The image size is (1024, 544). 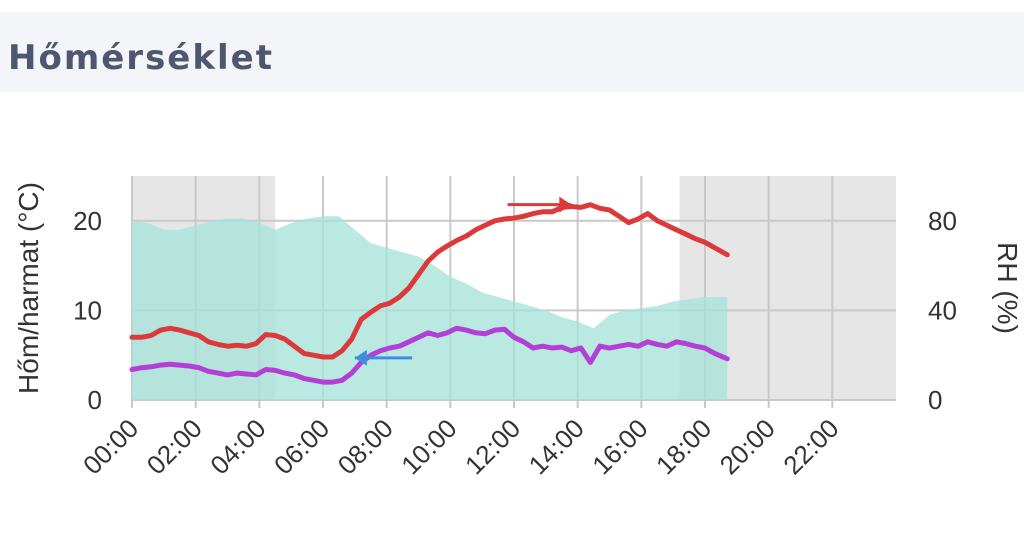 I want to click on y-right-axis-title: RH (%), so click(x=1007, y=288).